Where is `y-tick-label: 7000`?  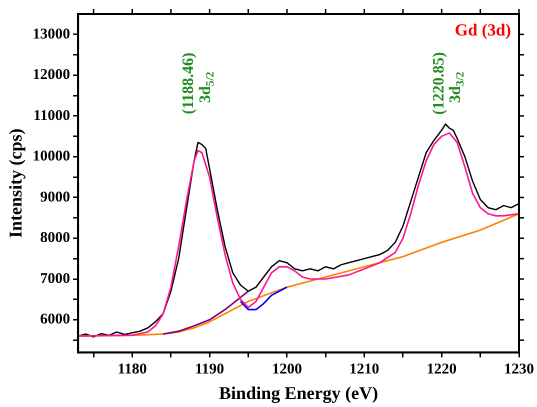
y-tick-label: 7000 is located at coordinates (55, 278).